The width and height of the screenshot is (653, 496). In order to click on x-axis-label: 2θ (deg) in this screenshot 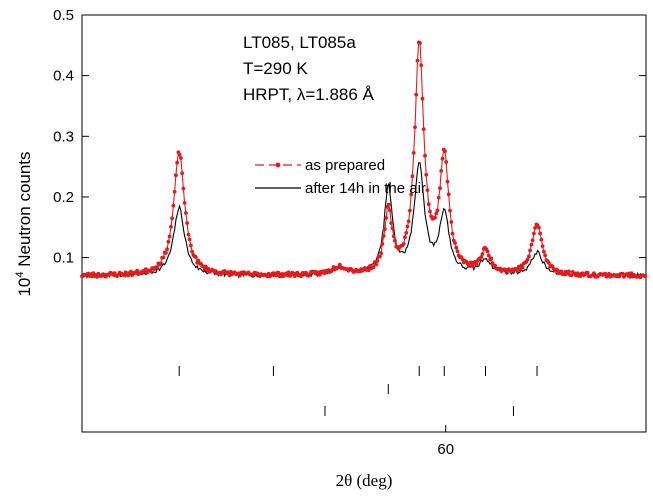, I will do `click(364, 480)`.